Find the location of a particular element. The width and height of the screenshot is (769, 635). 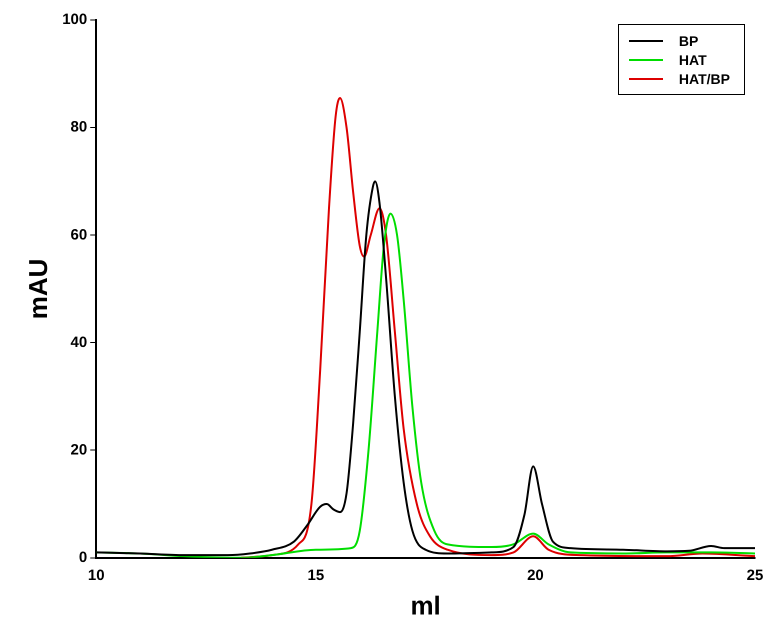

x-tick-label: 20 is located at coordinates (535, 575).